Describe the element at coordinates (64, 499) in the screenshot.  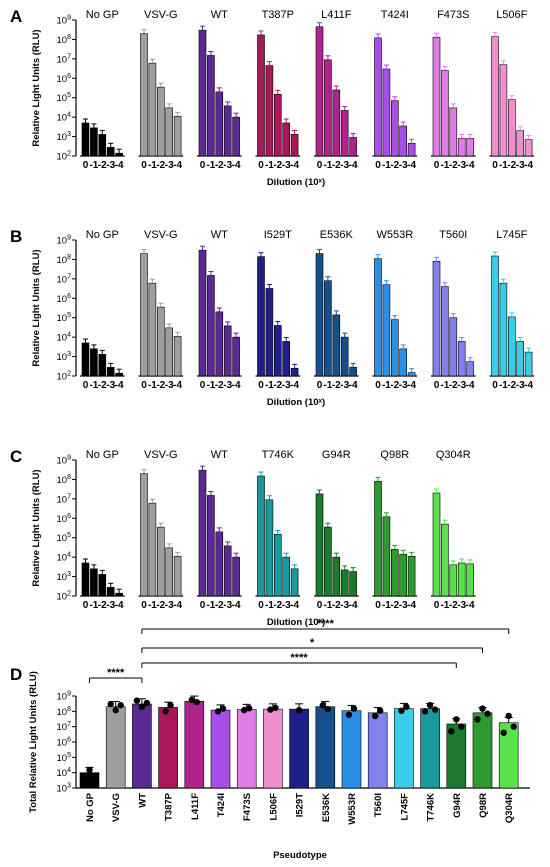
I see `y-tick-label: 10⁷` at that location.